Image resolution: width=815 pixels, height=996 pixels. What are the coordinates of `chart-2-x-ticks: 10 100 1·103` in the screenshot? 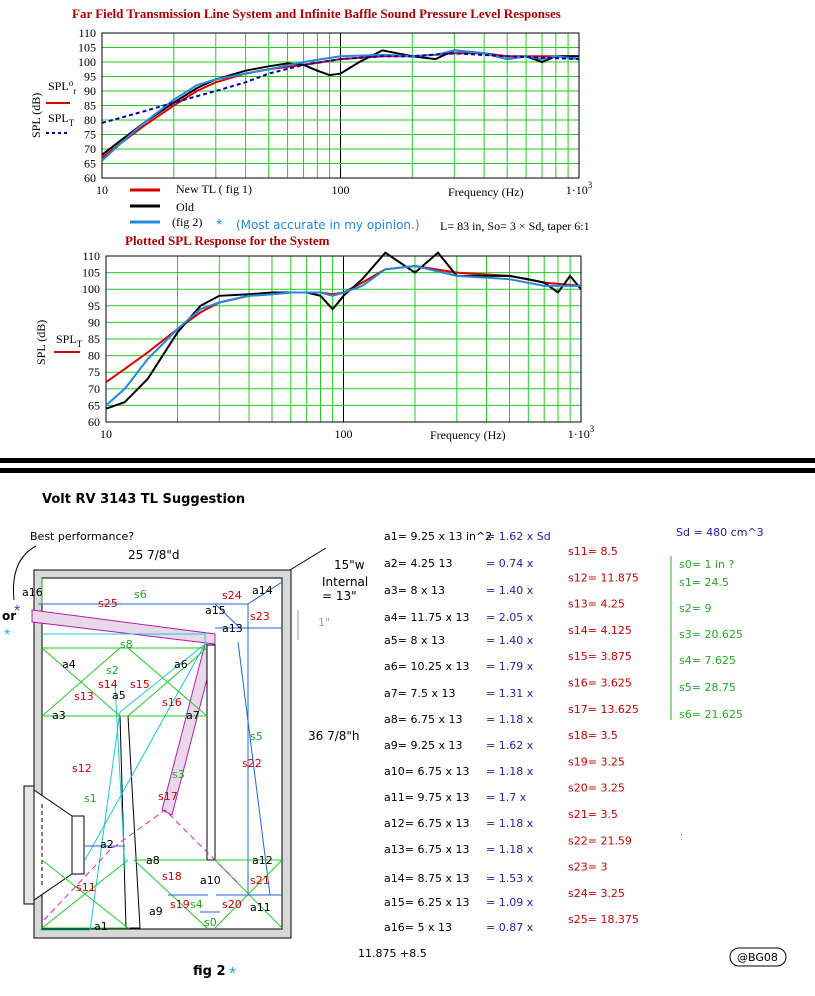 It's located at (347, 432).